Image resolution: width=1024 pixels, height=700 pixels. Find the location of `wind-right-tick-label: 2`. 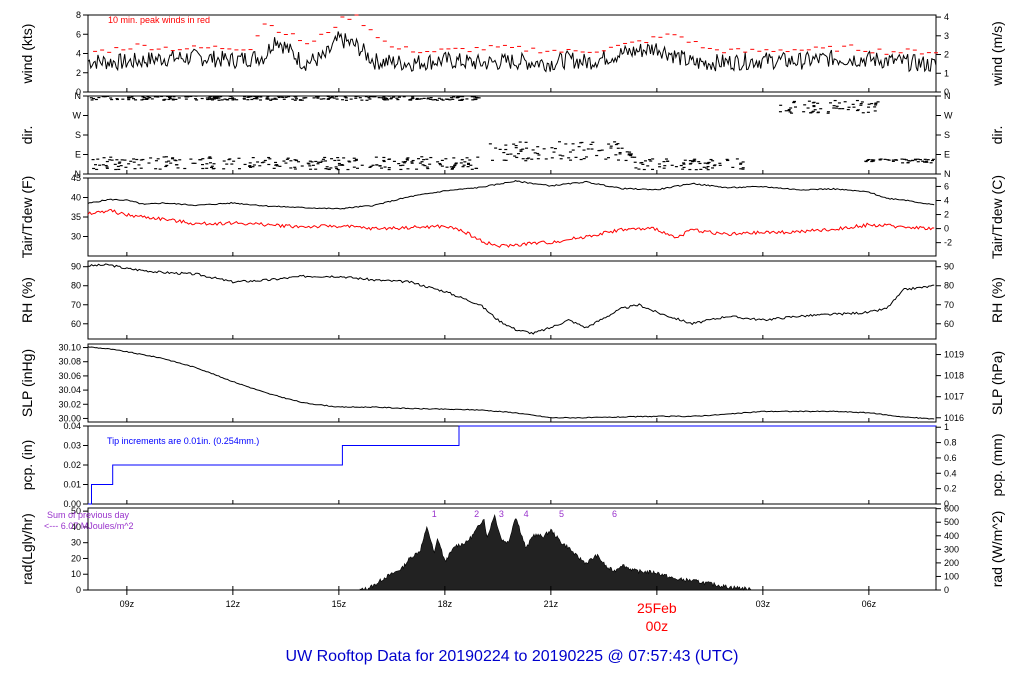

wind-right-tick-label: 2 is located at coordinates (946, 55).